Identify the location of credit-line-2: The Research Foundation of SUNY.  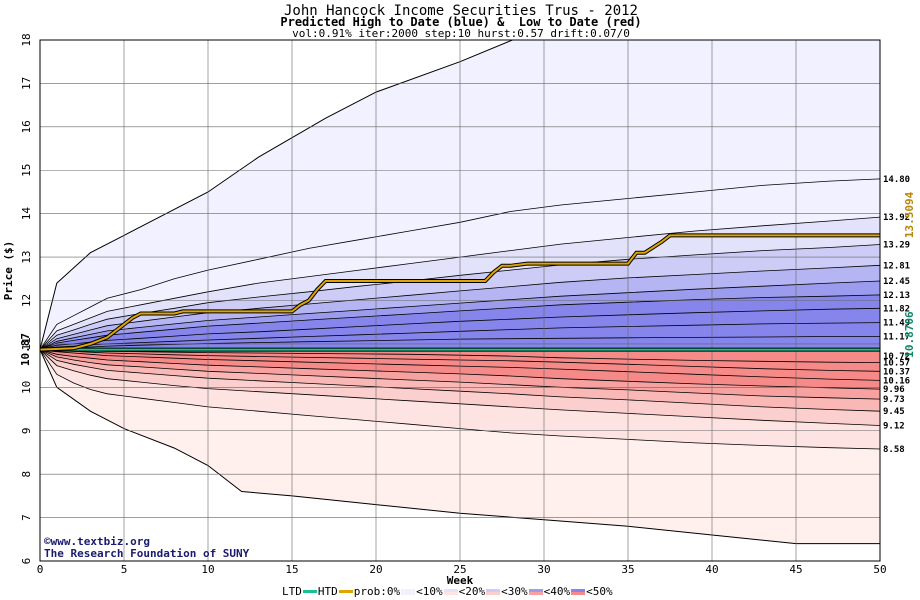
(147, 553).